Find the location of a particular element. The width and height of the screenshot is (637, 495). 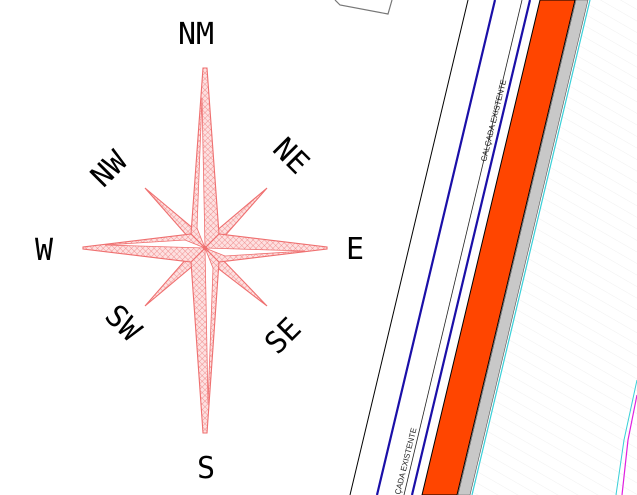

label-south: S is located at coordinates (206, 468).